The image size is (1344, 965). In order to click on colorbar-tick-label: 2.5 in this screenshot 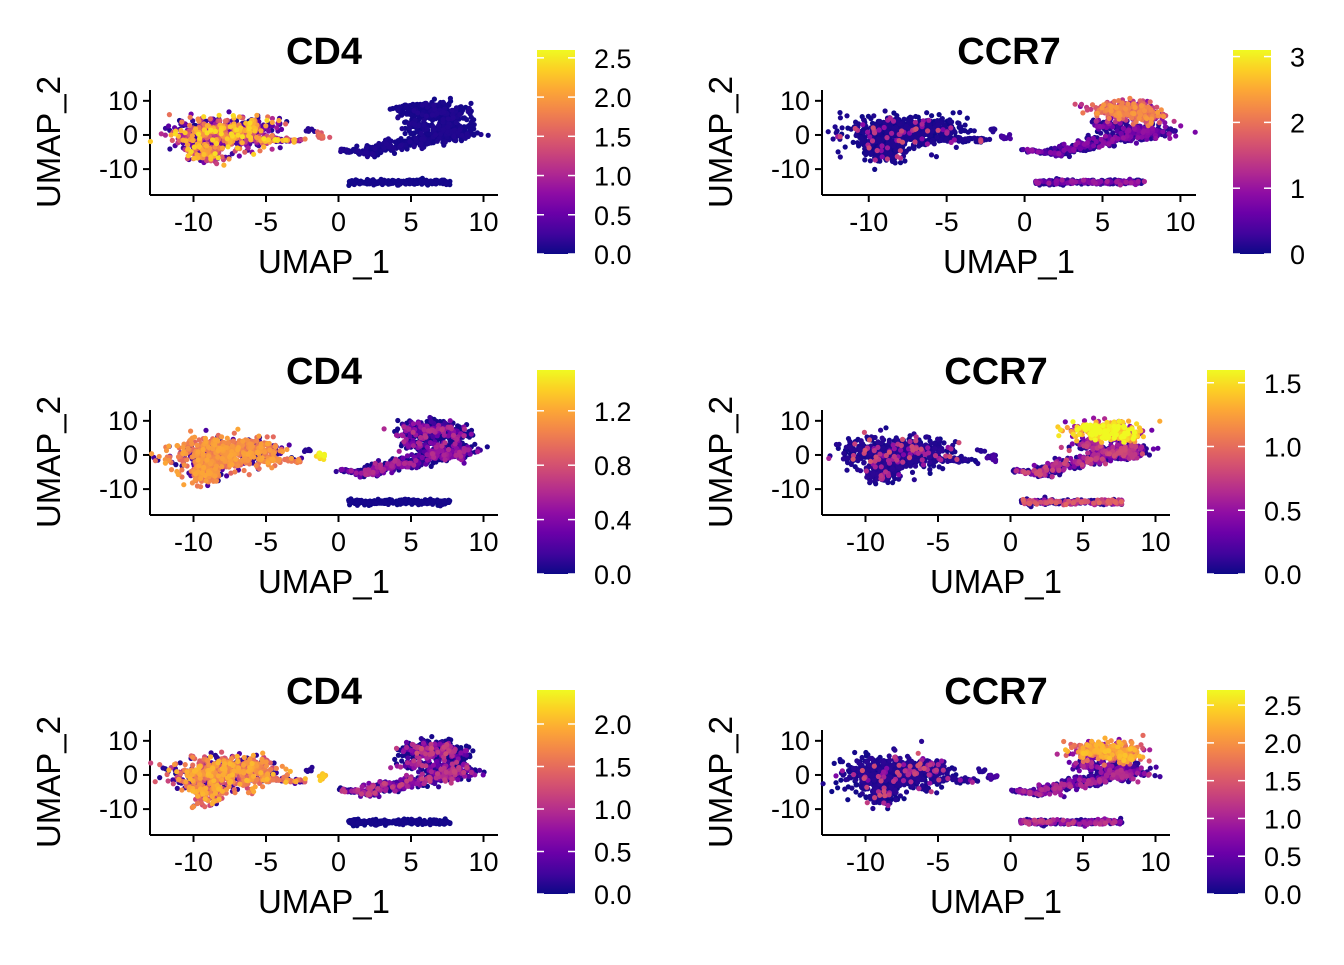, I will do `click(613, 59)`.